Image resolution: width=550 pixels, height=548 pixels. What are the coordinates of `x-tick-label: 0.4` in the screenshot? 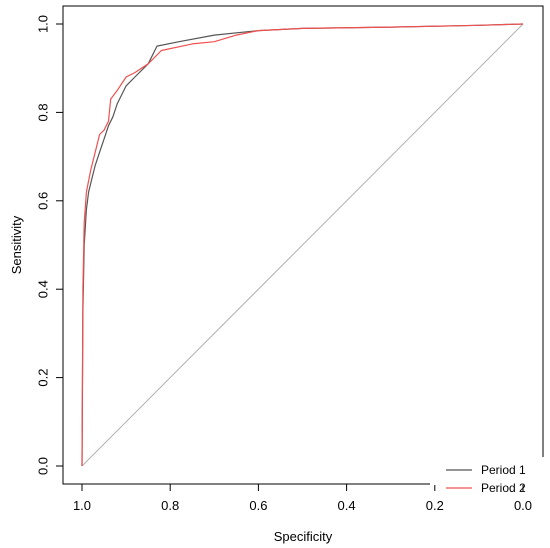 It's located at (347, 505).